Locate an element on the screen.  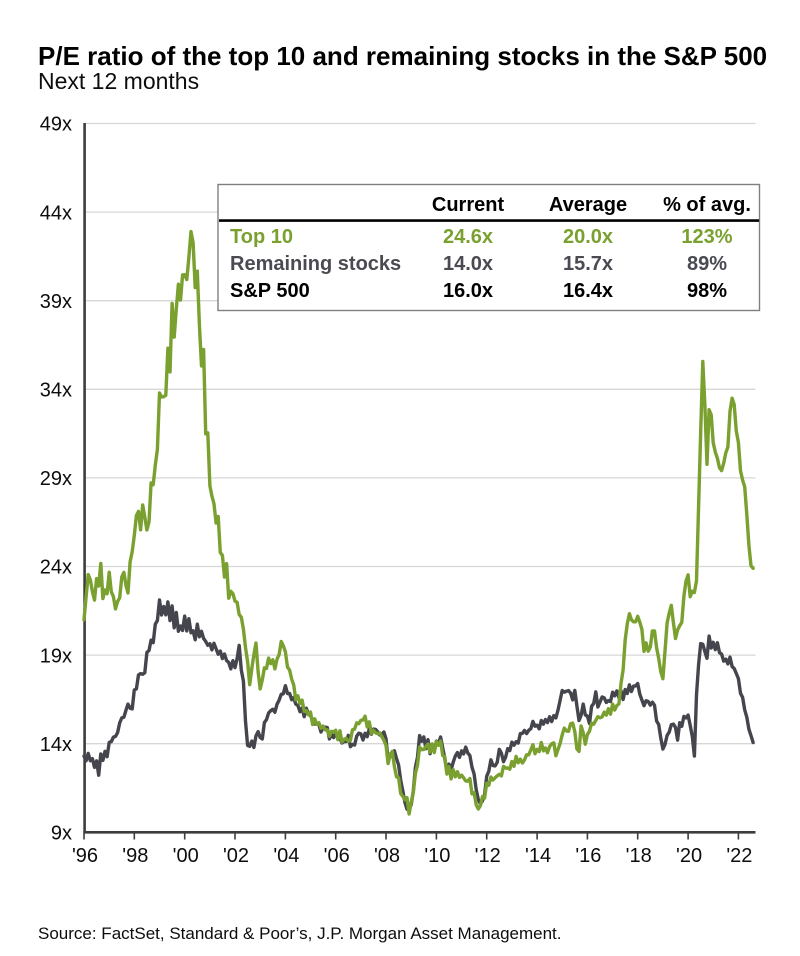
svg-text: '14 is located at coordinates (538, 856).